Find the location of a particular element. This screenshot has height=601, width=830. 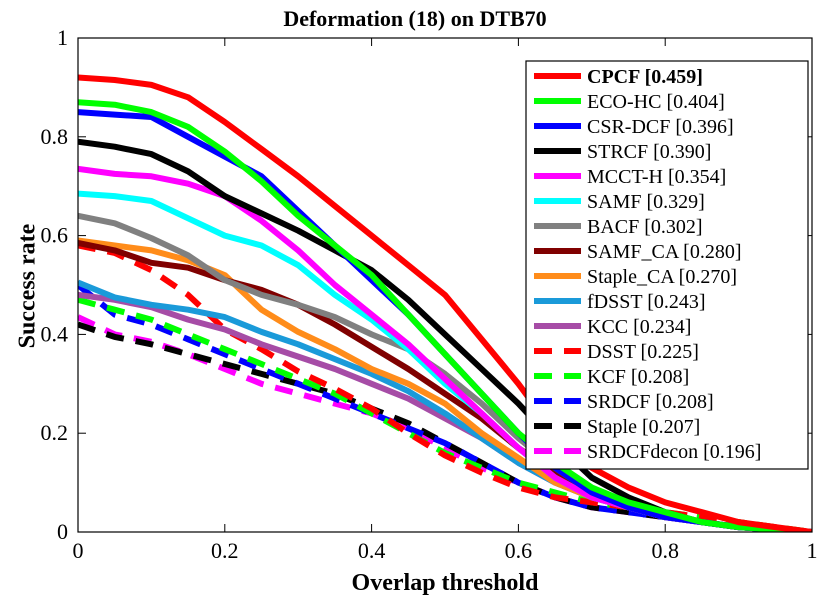

y-tick-label: 0.4 is located at coordinates (55, 333).